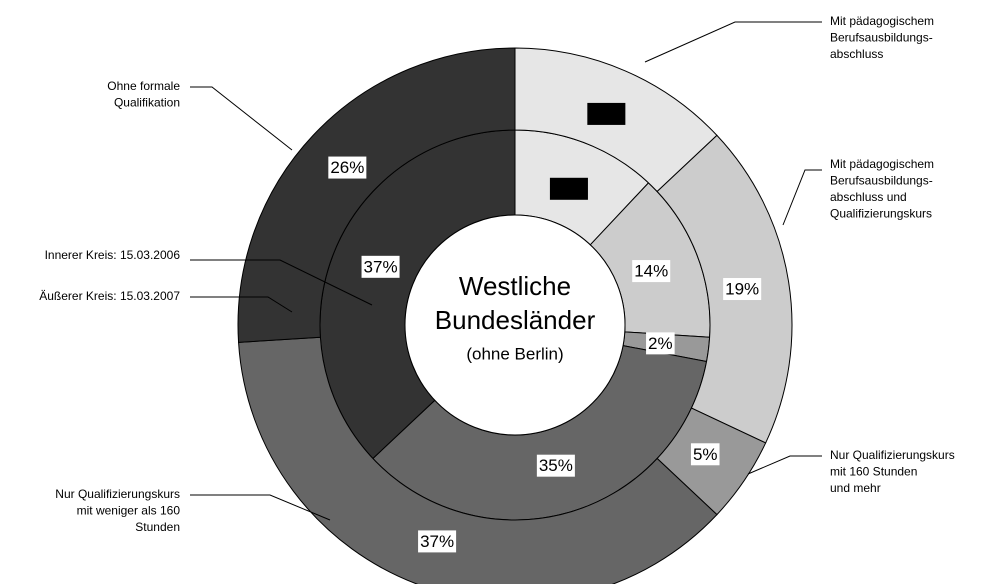 The height and width of the screenshot is (584, 996). I want to click on slice, so click(376, 195).